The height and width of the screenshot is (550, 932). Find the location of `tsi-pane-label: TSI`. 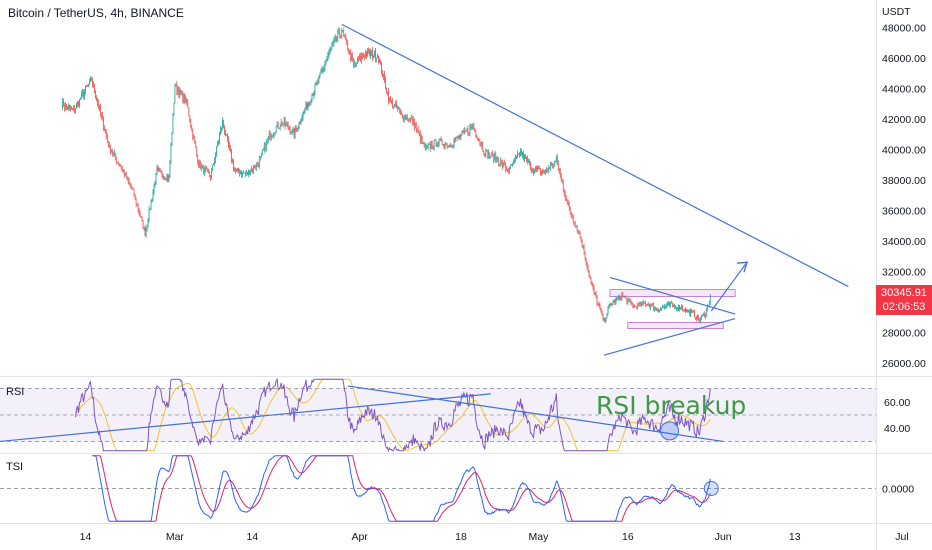

tsi-pane-label: TSI is located at coordinates (15, 467).